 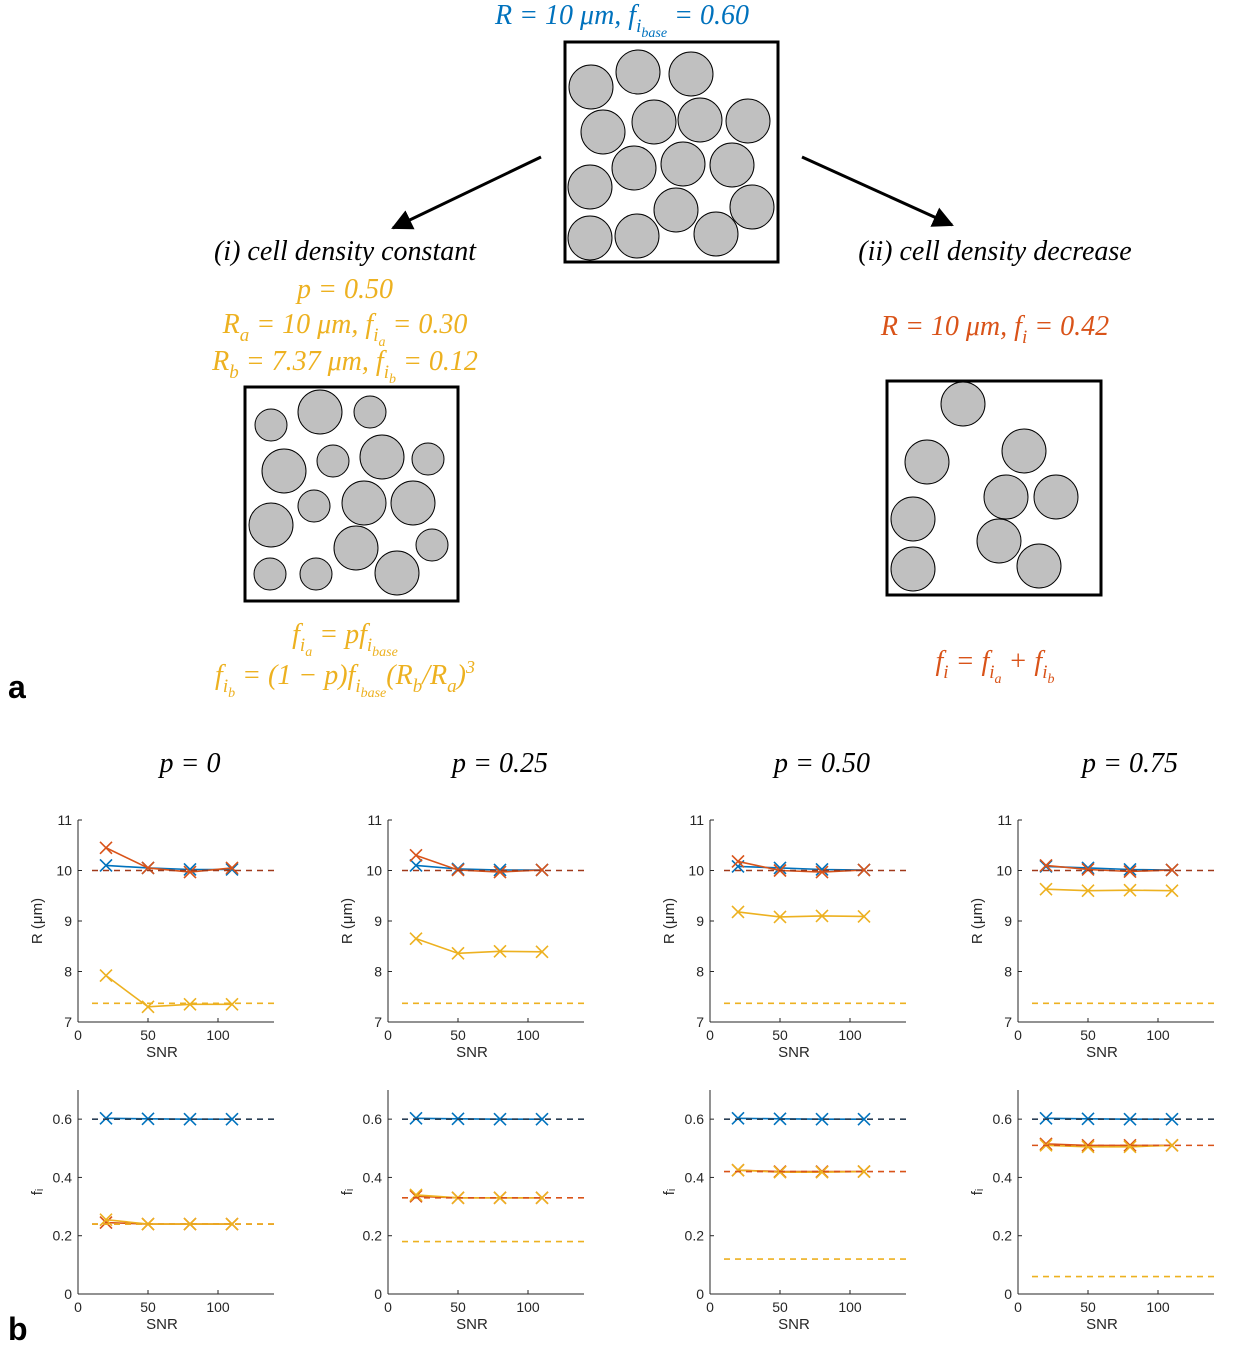 I want to click on label-part: = 0.42, so click(x=1068, y=326).